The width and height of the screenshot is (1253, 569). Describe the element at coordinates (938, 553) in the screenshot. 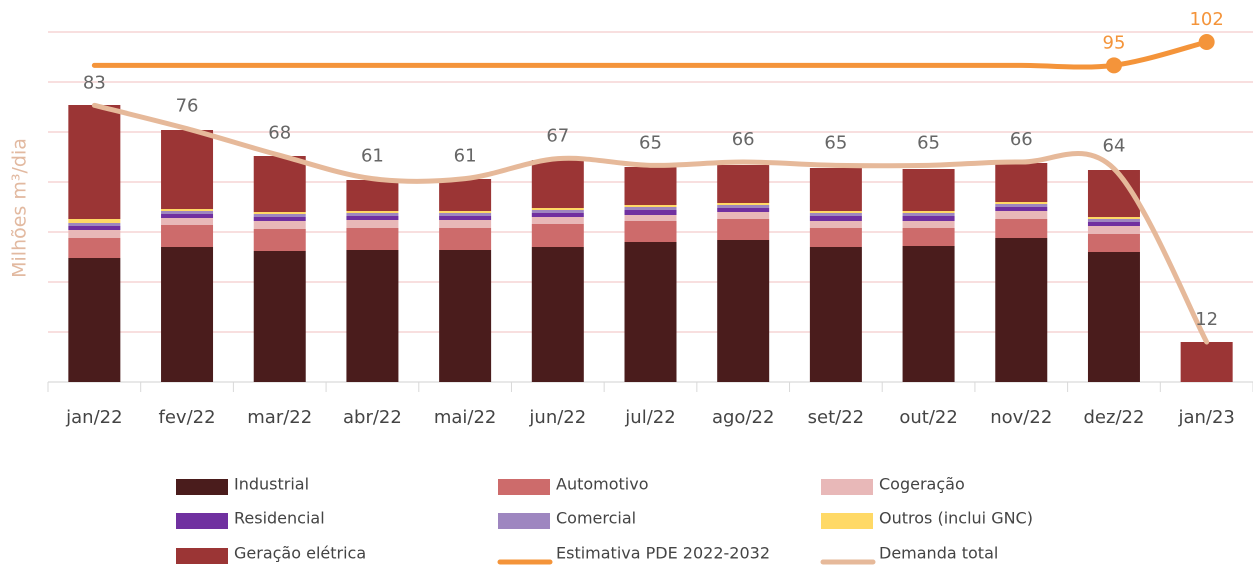

I see `legend-label: Demanda total` at that location.